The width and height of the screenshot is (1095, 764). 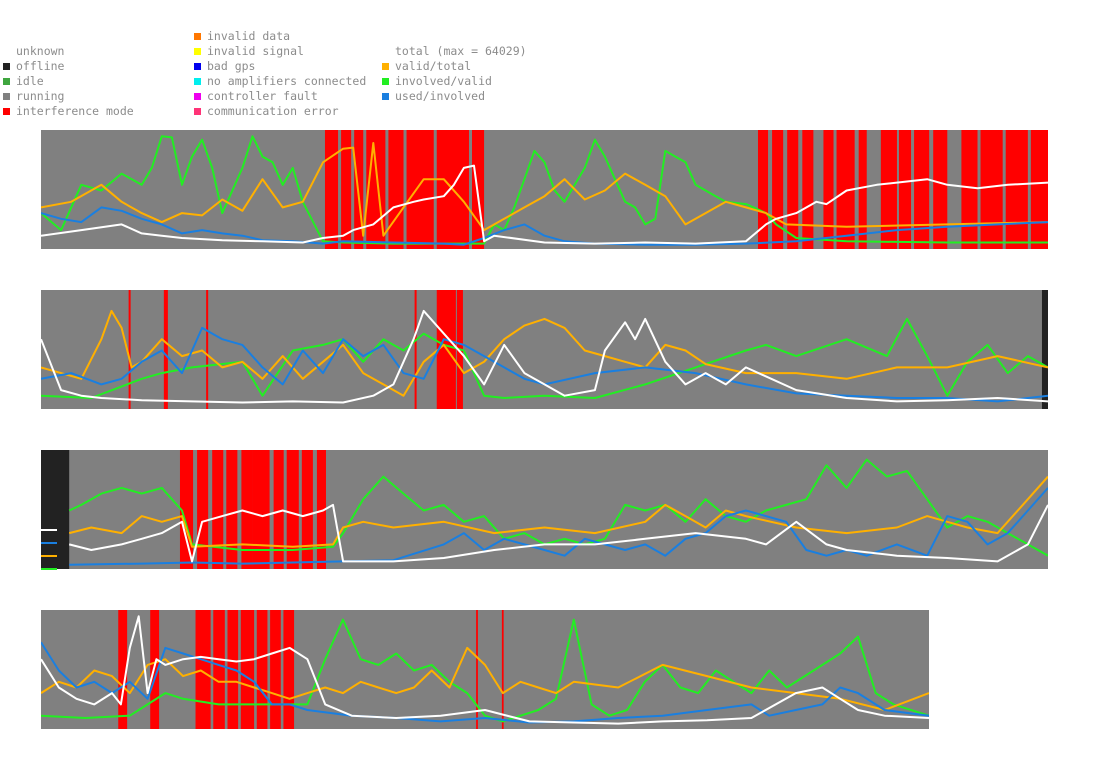 What do you see at coordinates (255, 51) in the screenshot?
I see `legend-label: invalid signal` at bounding box center [255, 51].